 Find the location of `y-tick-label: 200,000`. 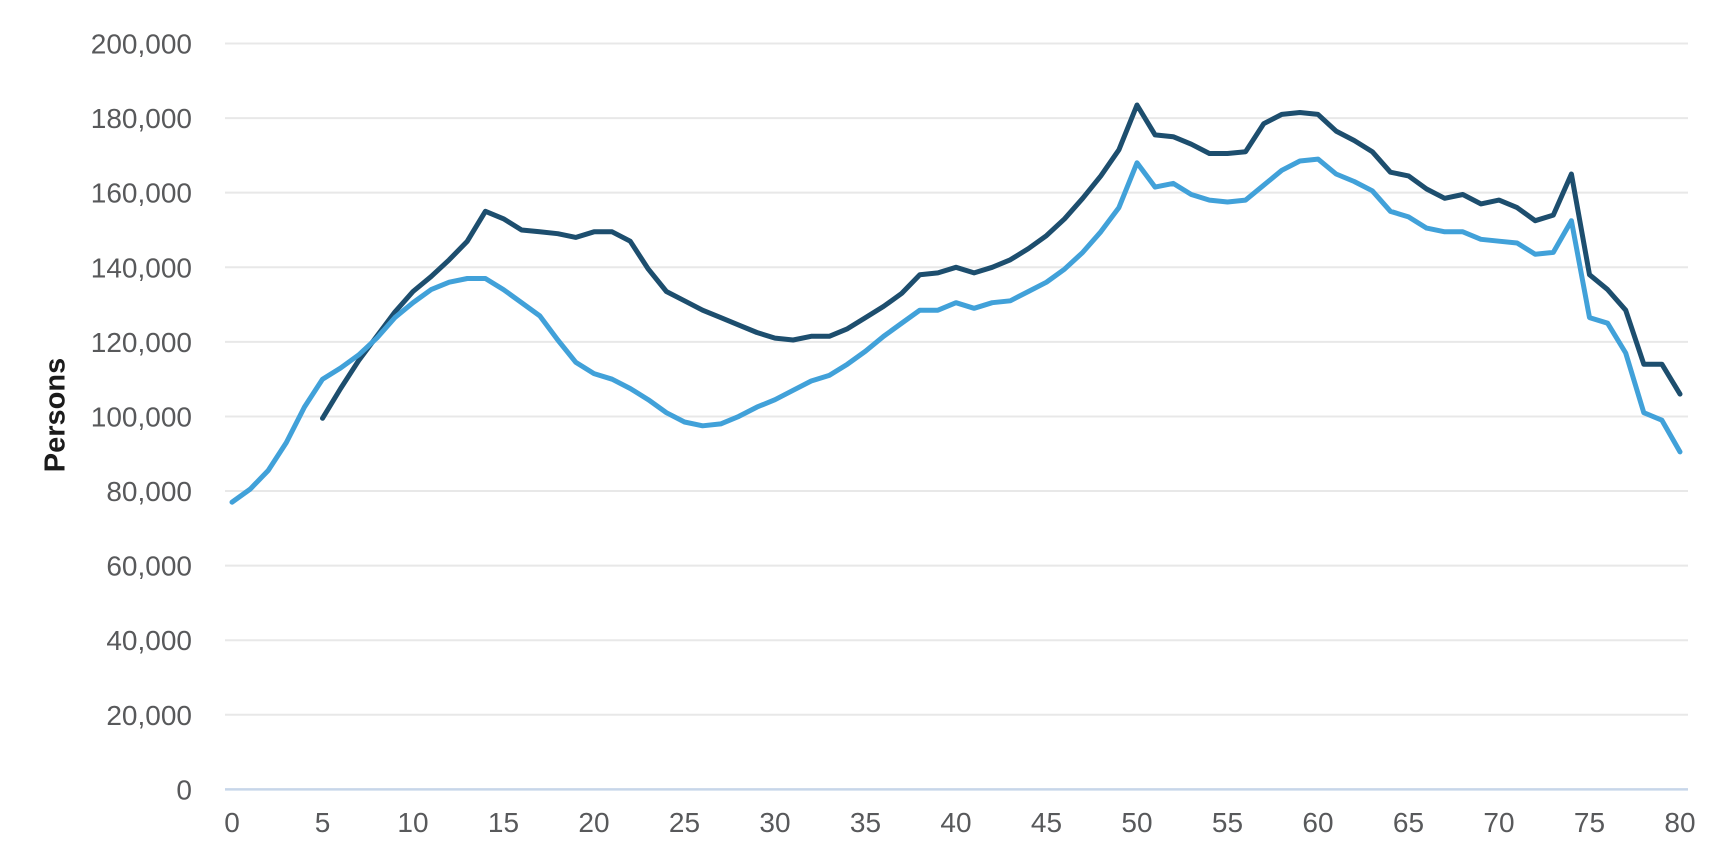

y-tick-label: 200,000 is located at coordinates (141, 44).